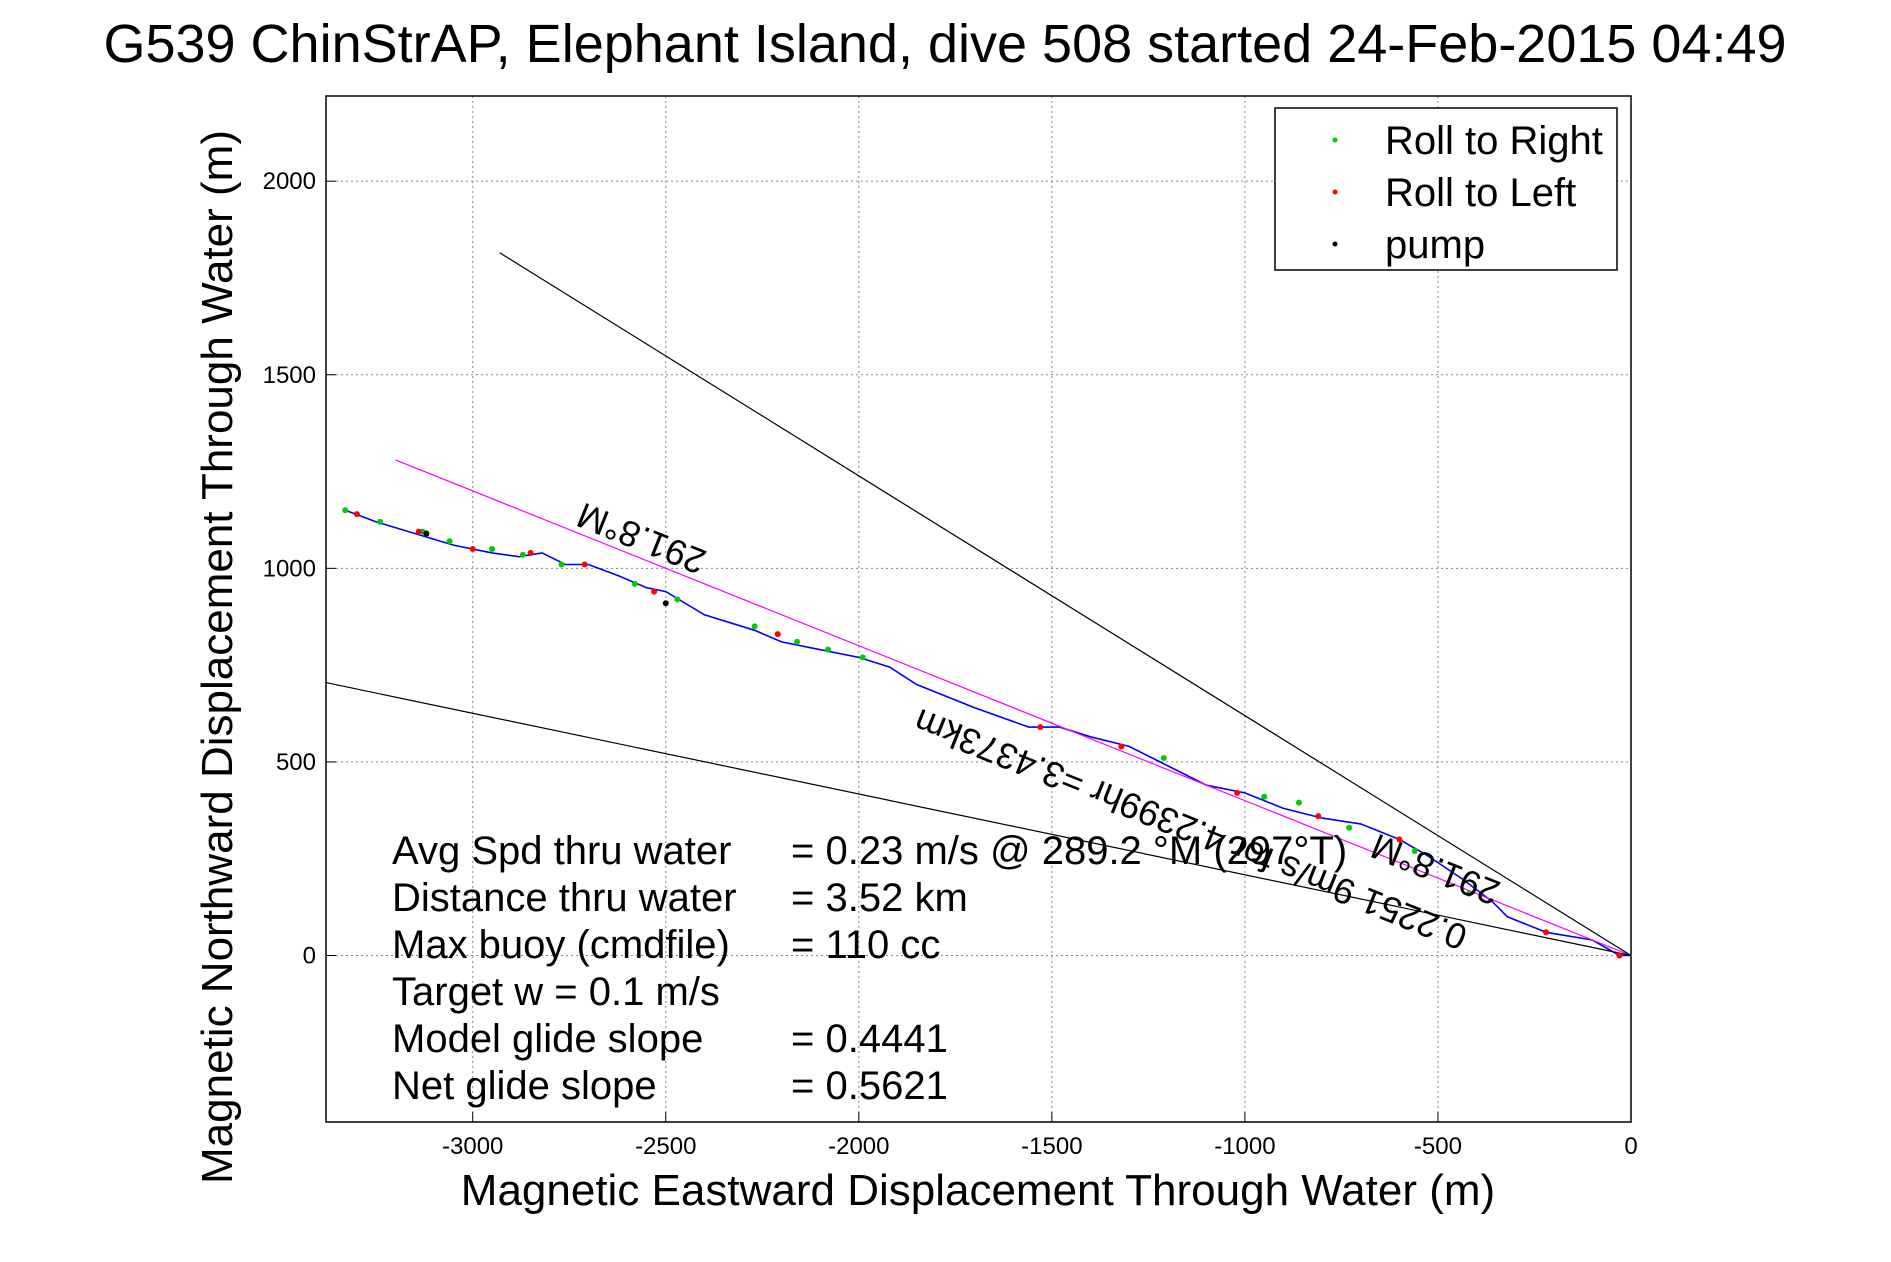  I want to click on stats-value: = 0.23 m/s @ 289.2 °M (297°T), so click(1069, 851).